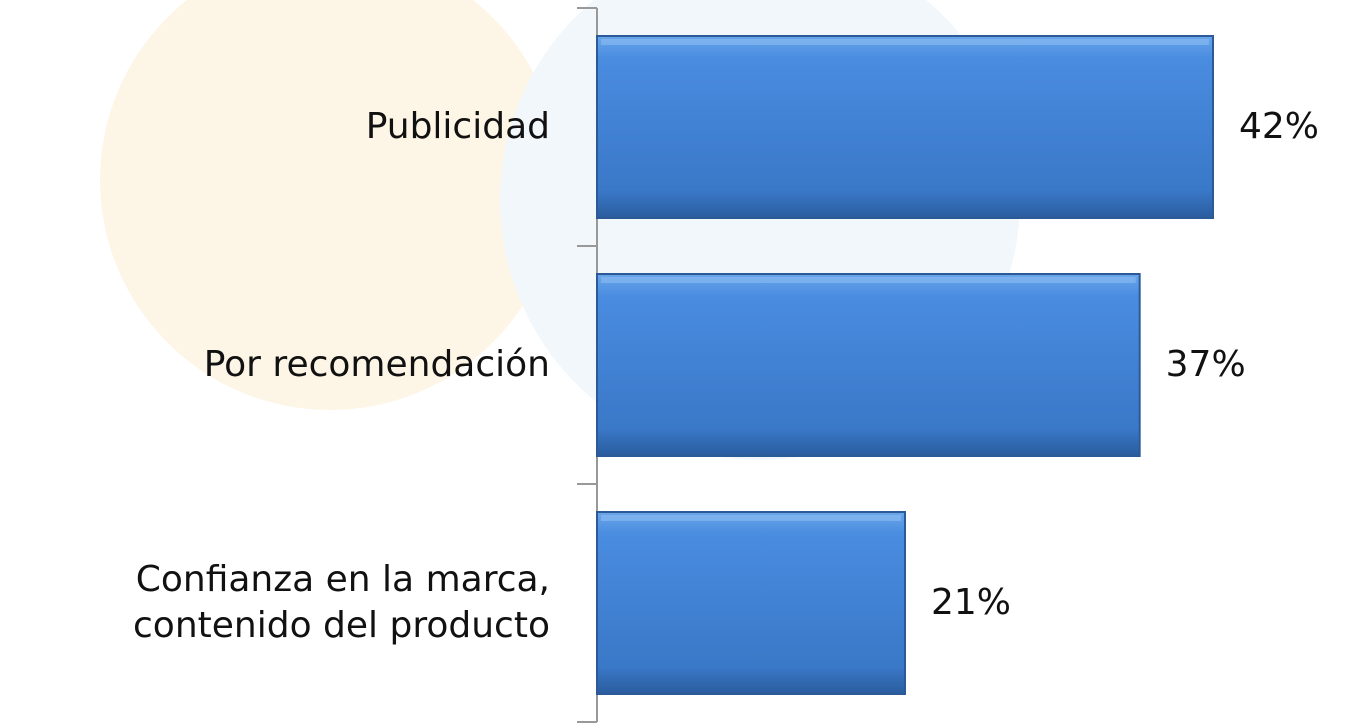  Describe the element at coordinates (971, 602) in the screenshot. I see `value-label: 21%` at that location.